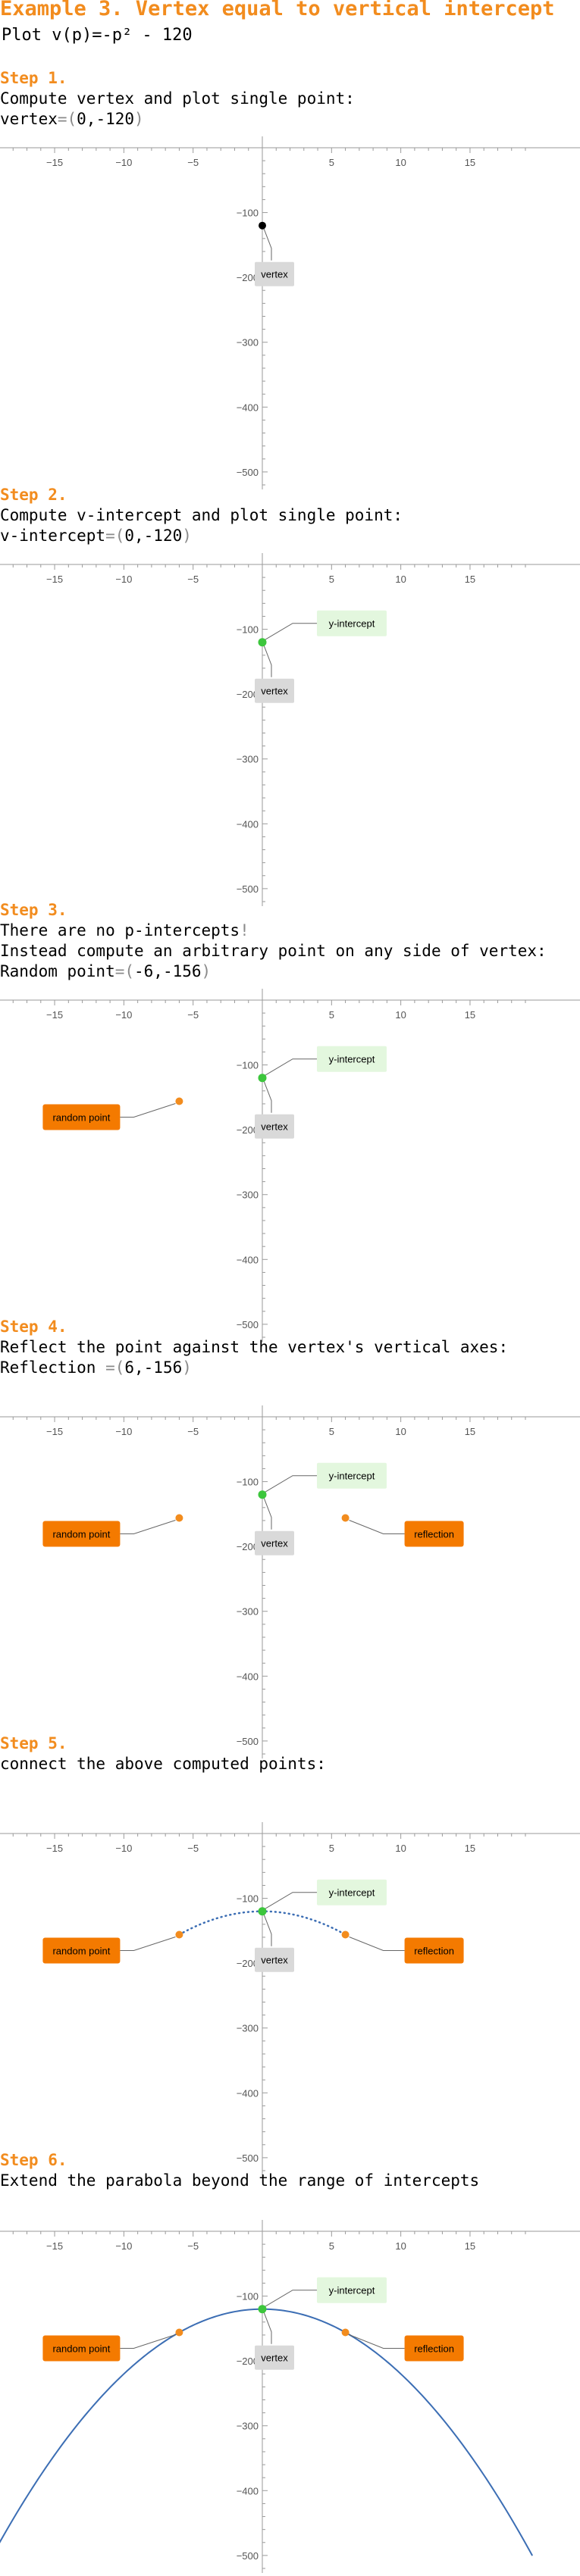  I want to click on step-text-part: Random point, so click(57, 971).